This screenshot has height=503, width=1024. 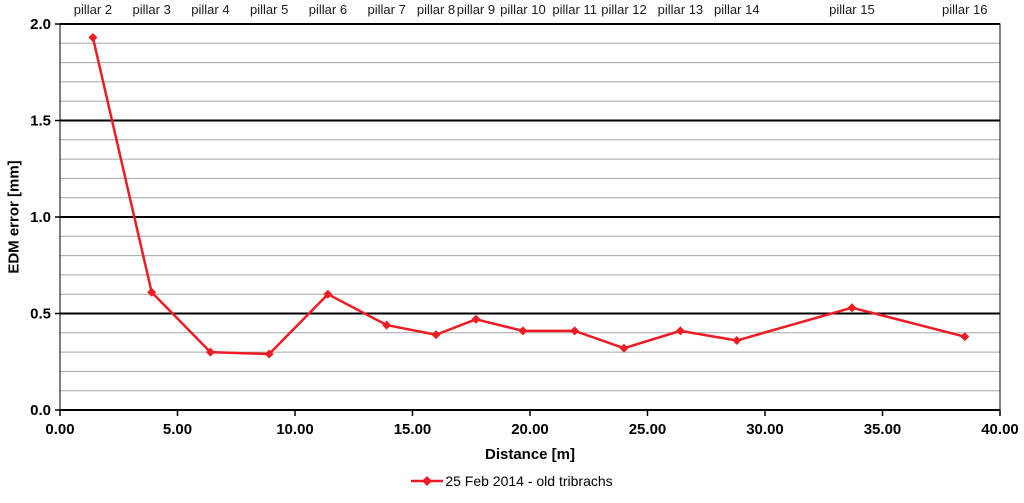 I want to click on pillar-label: pillar 13, so click(x=681, y=9).